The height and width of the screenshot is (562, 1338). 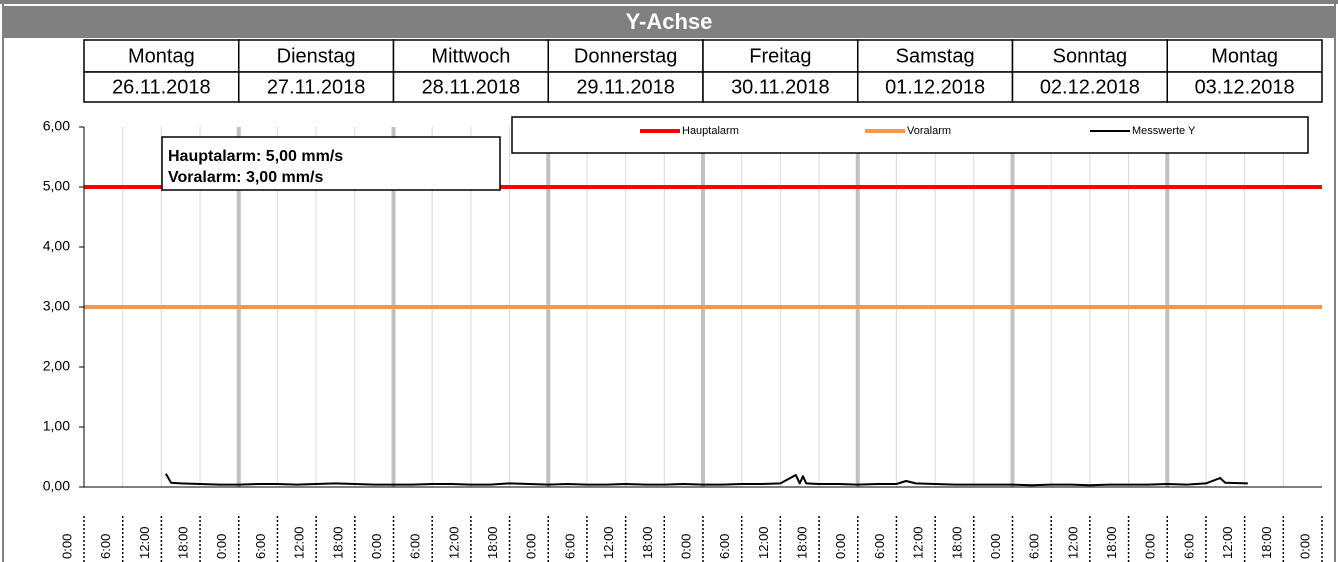 I want to click on title-bar, so click(x=669, y=22).